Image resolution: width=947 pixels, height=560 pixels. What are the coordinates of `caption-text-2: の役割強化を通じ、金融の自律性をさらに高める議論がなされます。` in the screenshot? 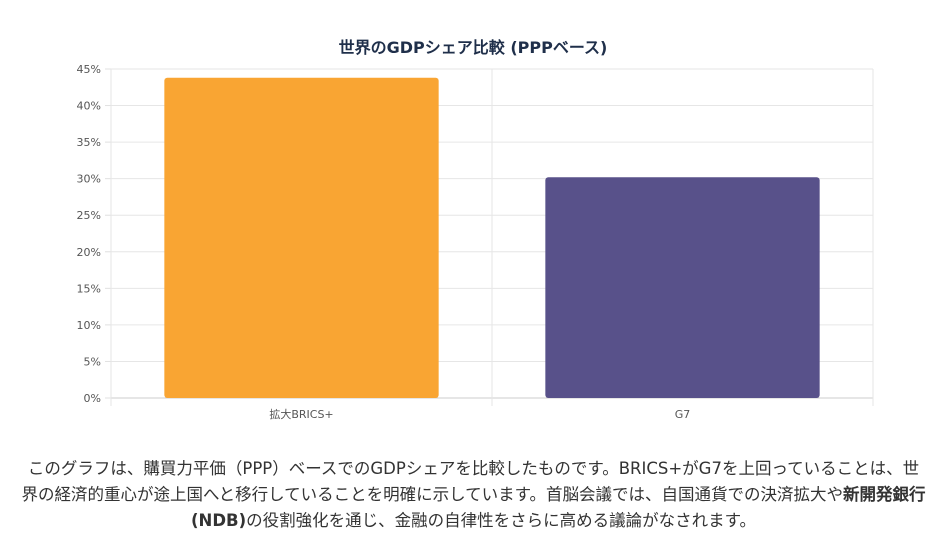 It's located at (501, 520).